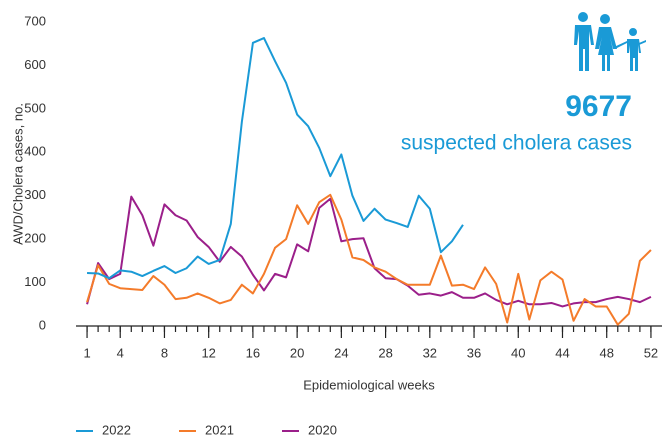 This screenshot has height=437, width=669. What do you see at coordinates (42, 324) in the screenshot?
I see `y-tick-label: 0` at bounding box center [42, 324].